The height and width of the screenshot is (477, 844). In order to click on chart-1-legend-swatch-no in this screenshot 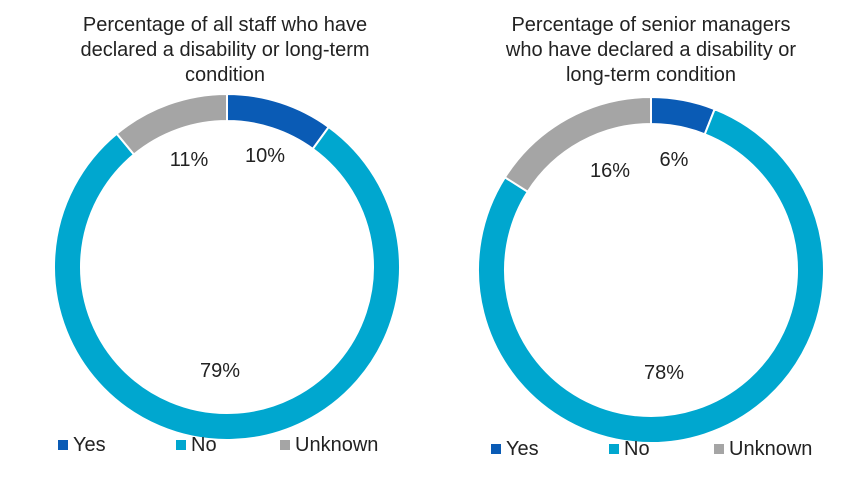, I will do `click(181, 445)`.